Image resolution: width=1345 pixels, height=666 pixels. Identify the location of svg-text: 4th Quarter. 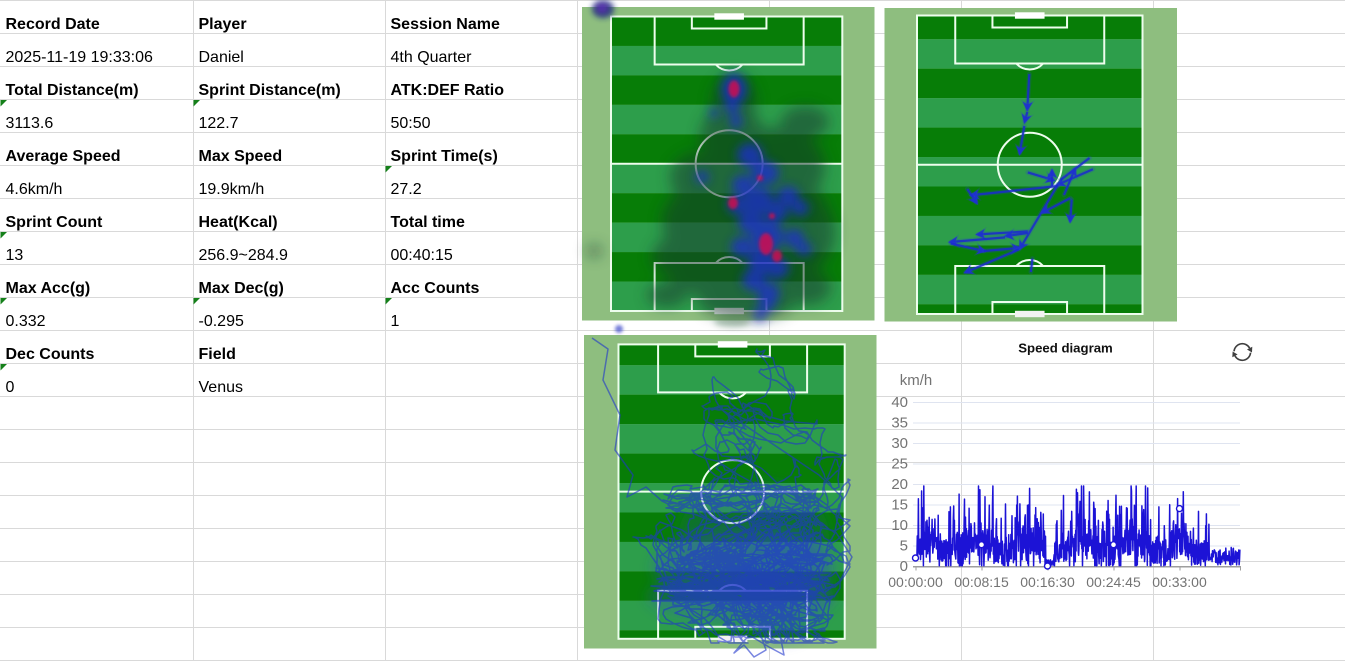
(432, 57).